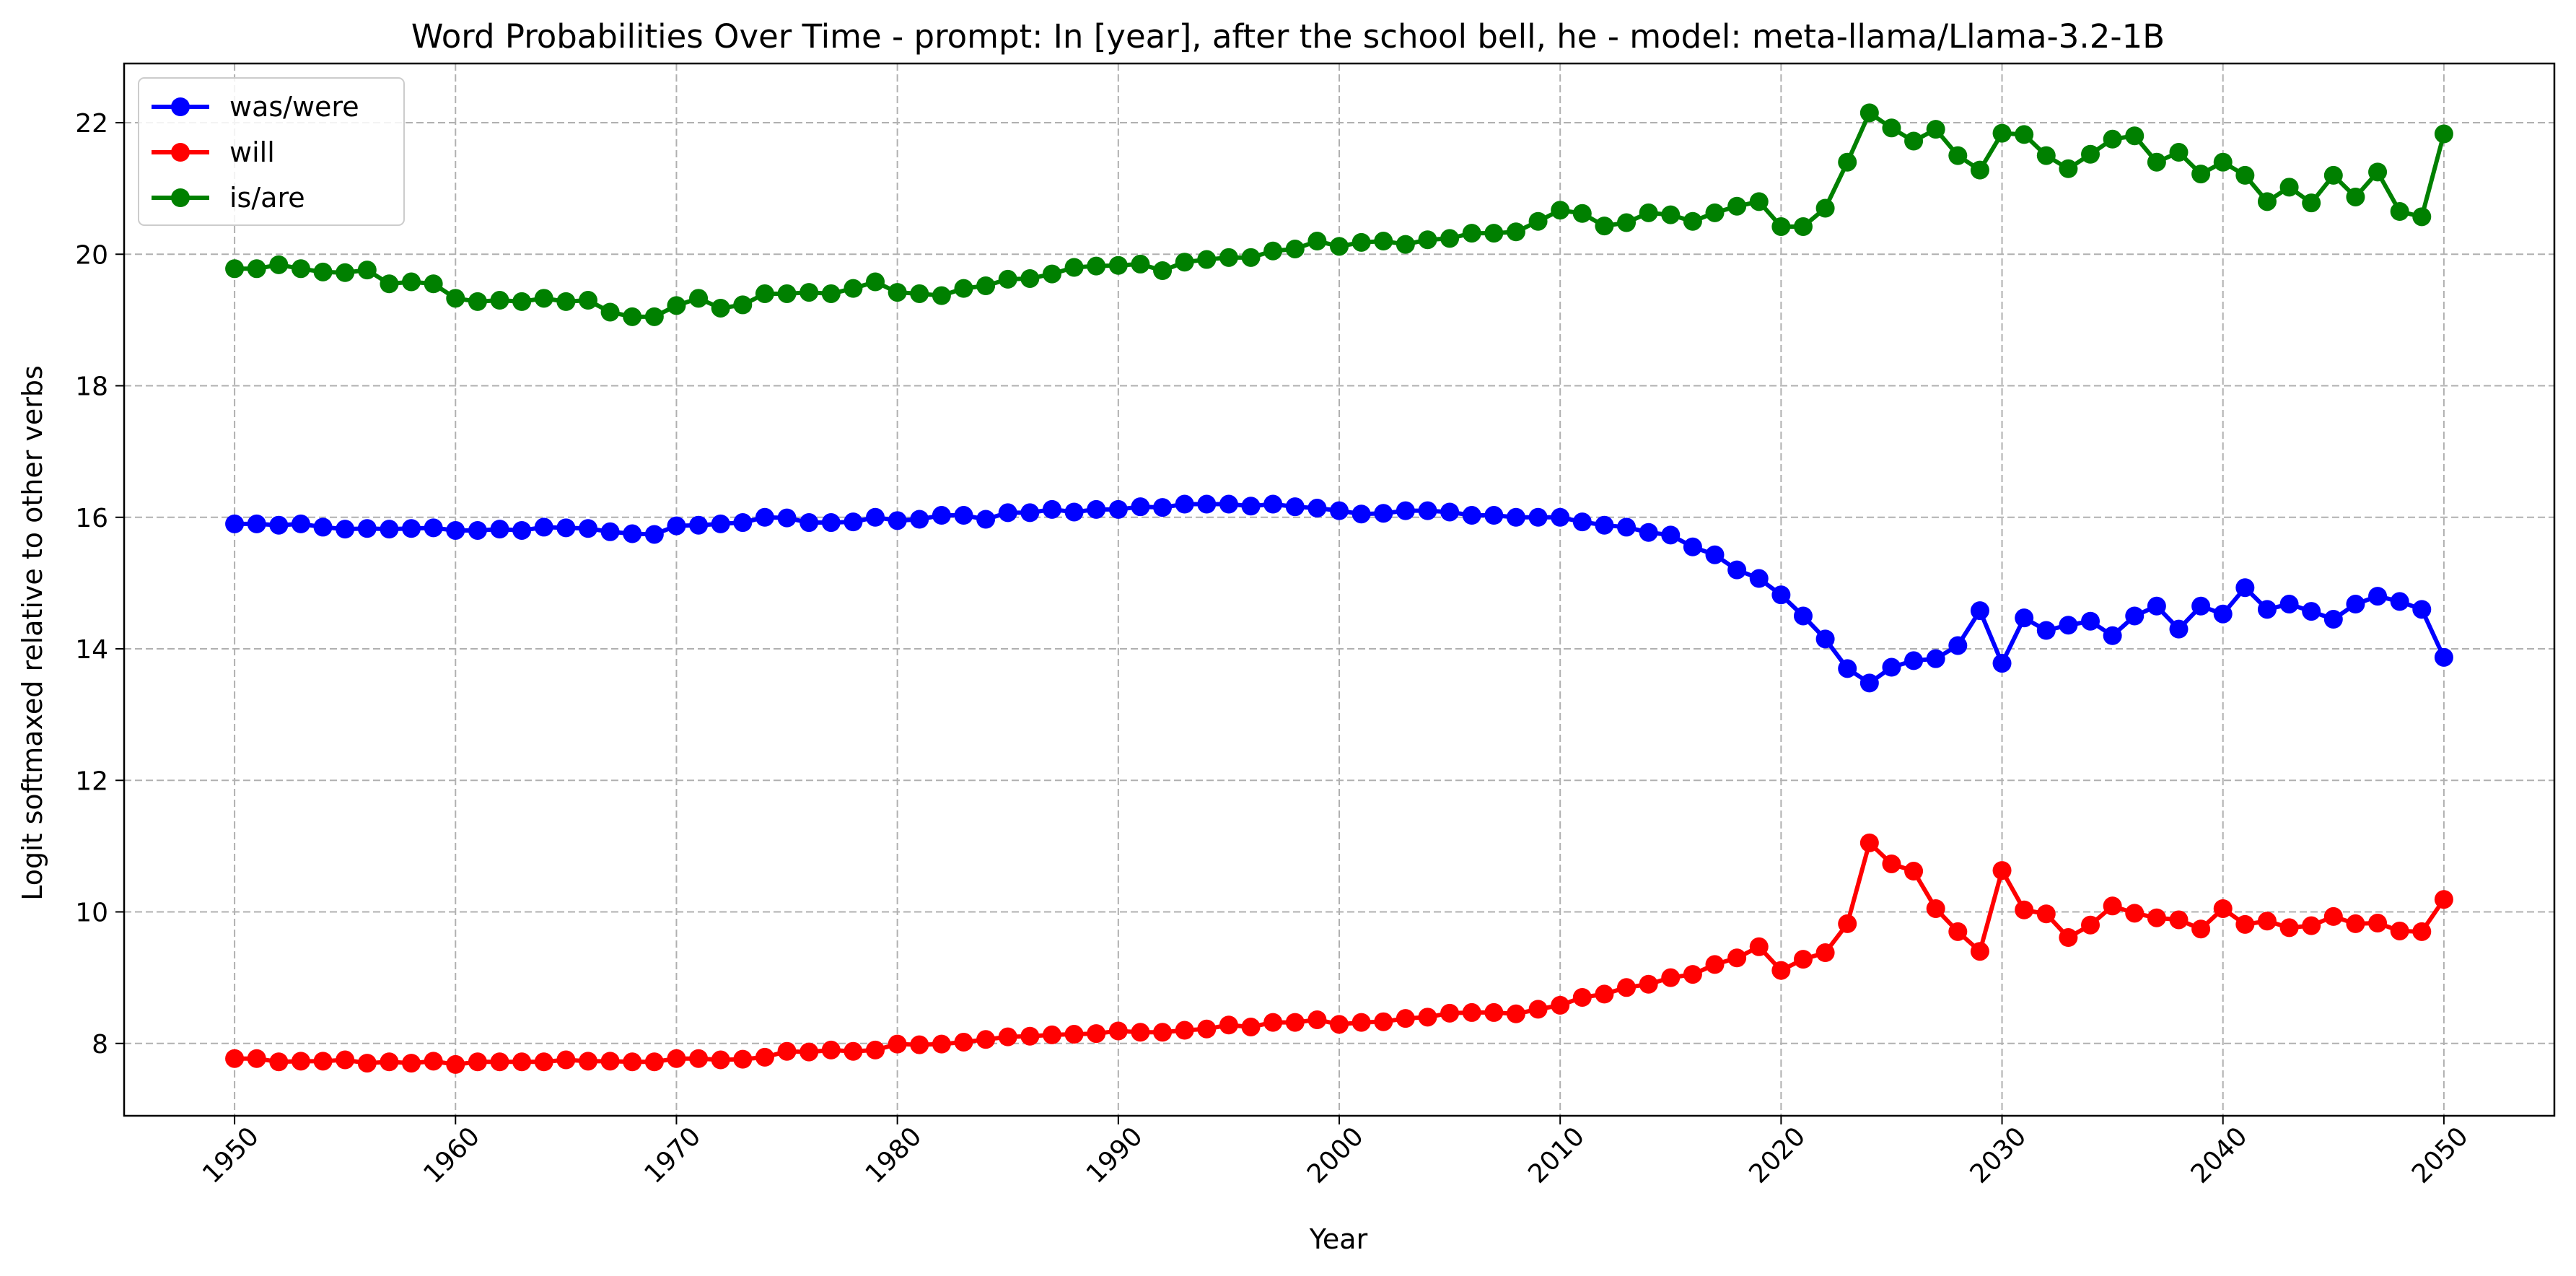  Describe the element at coordinates (2440, 1155) in the screenshot. I see `x-tick-label: 2050` at that location.